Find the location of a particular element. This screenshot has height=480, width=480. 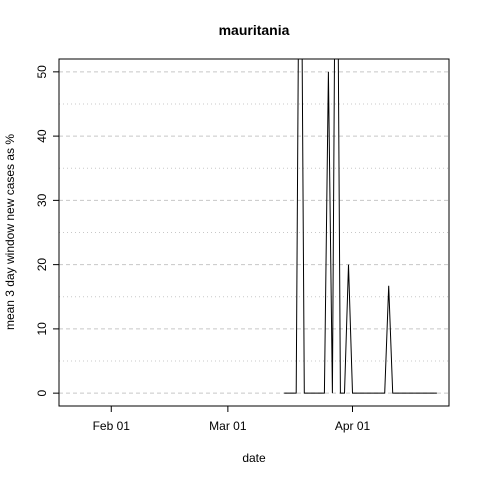

y-tick-label: 50 is located at coordinates (42, 72).